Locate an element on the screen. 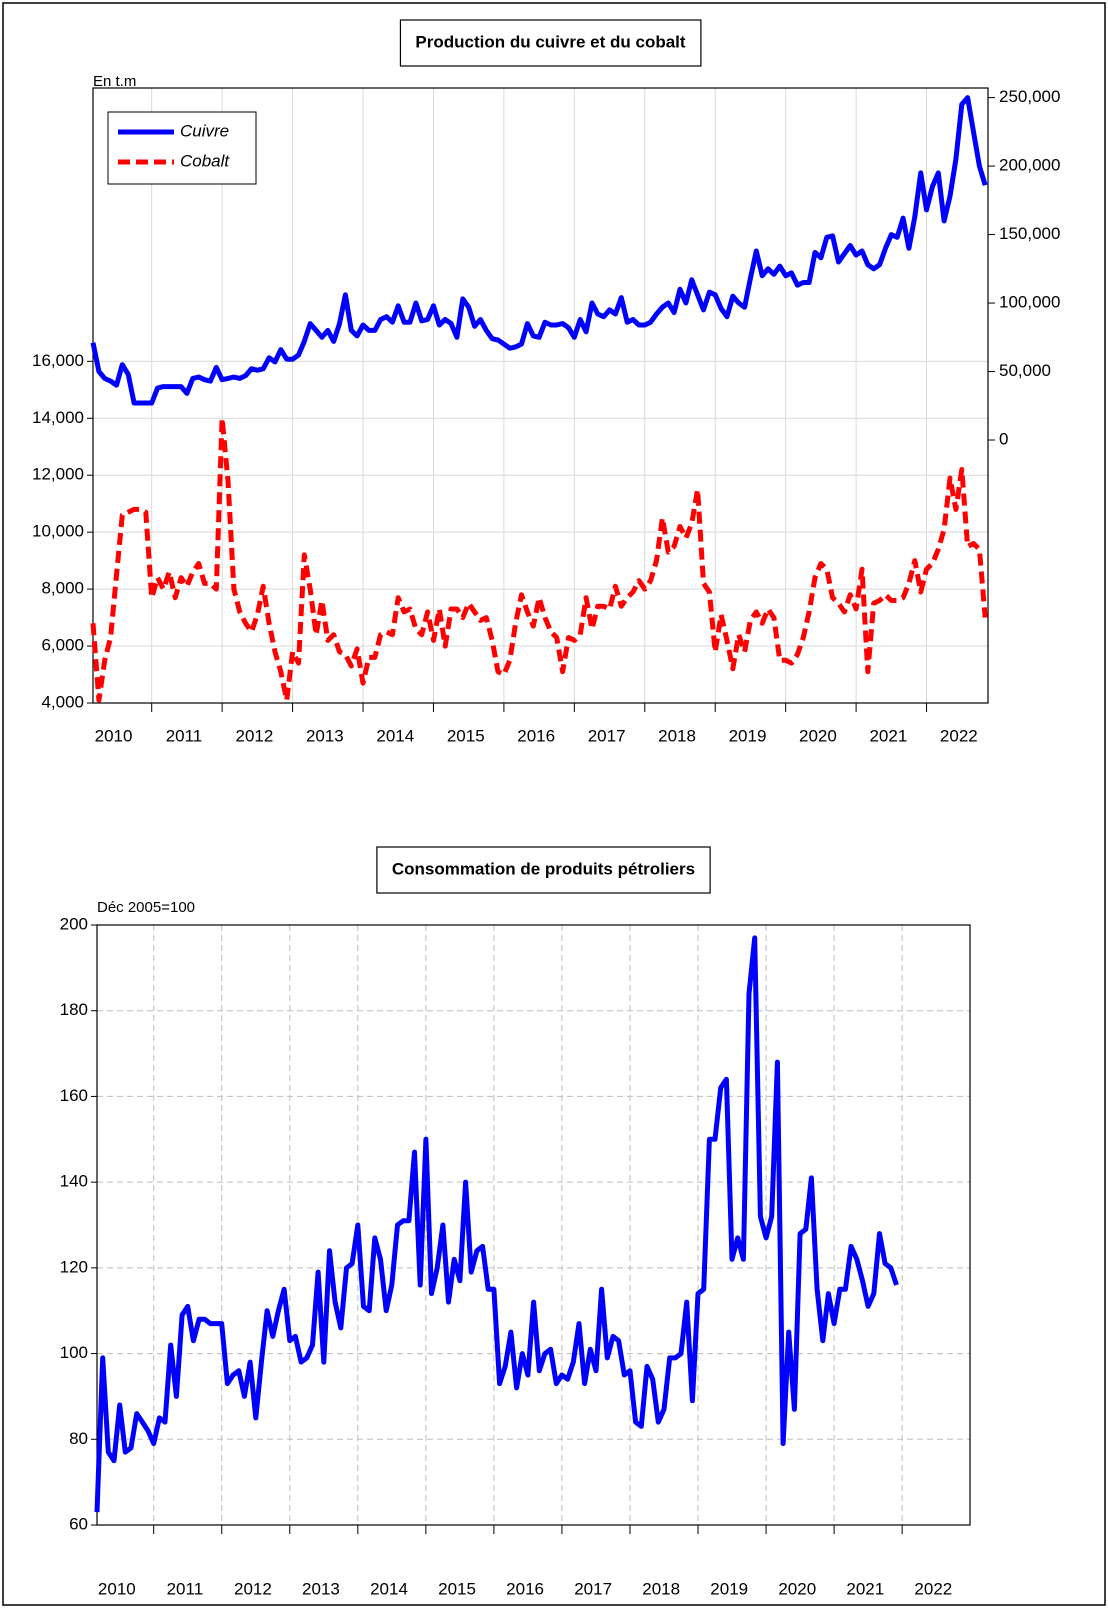 The image size is (1108, 1608). y-tick-label: 80 is located at coordinates (78, 1438).